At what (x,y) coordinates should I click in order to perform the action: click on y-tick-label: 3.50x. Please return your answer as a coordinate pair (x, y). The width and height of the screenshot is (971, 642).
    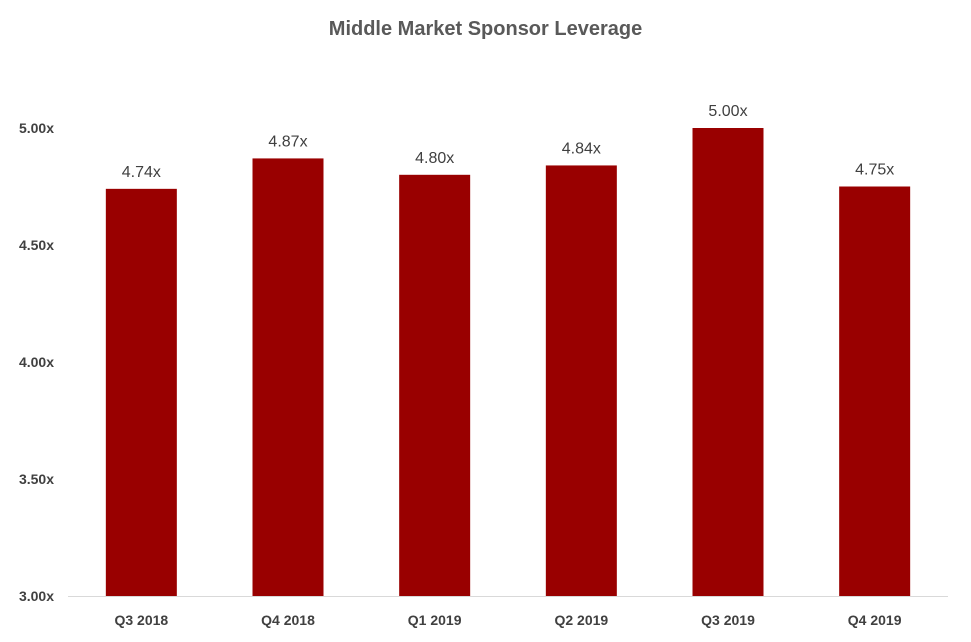
    Looking at the image, I should click on (36, 479).